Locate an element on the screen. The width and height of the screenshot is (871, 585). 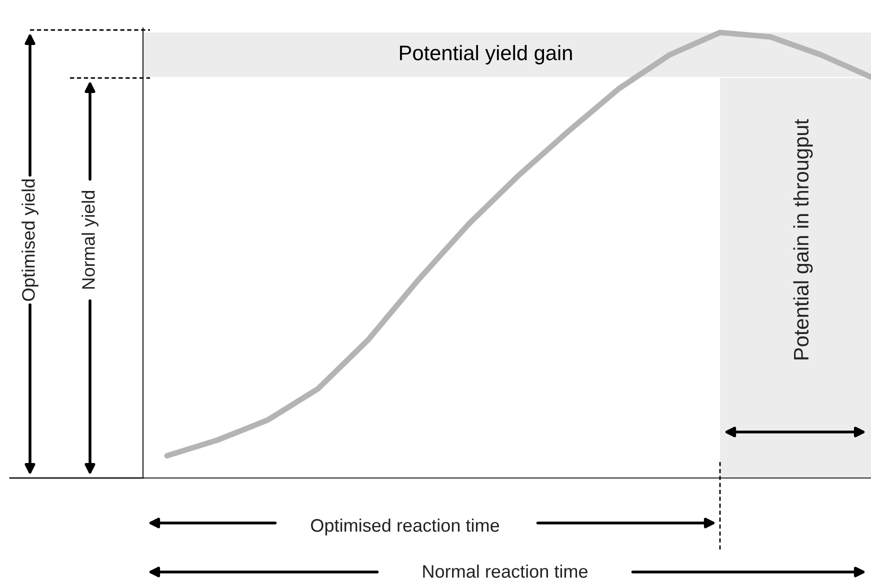
text: Normal yield is located at coordinates (90, 239).